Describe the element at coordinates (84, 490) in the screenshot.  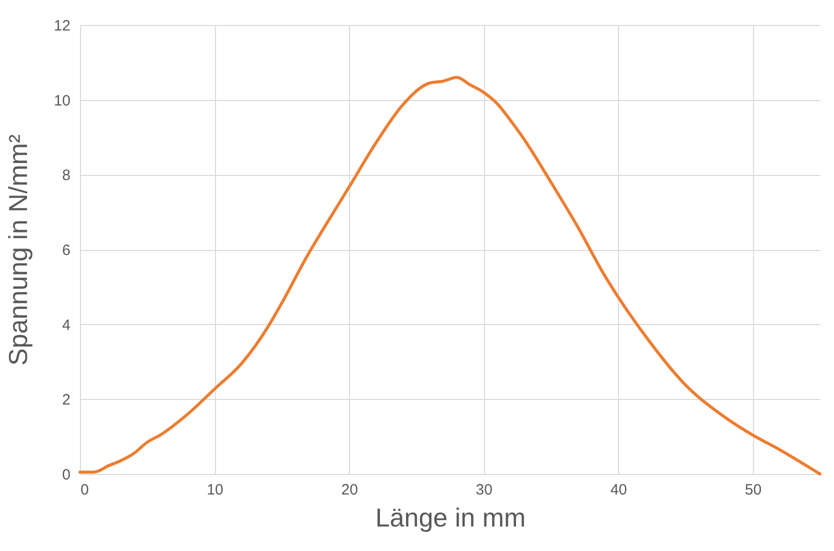
I see `x-tick-label: 0` at that location.